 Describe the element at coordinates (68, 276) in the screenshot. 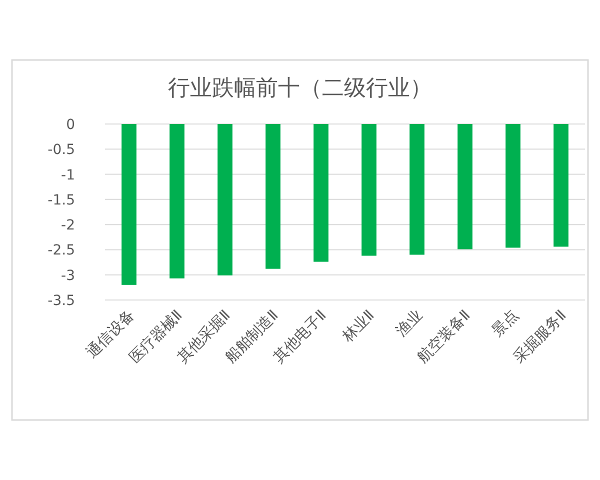

I see `y-tick-label: -3` at that location.